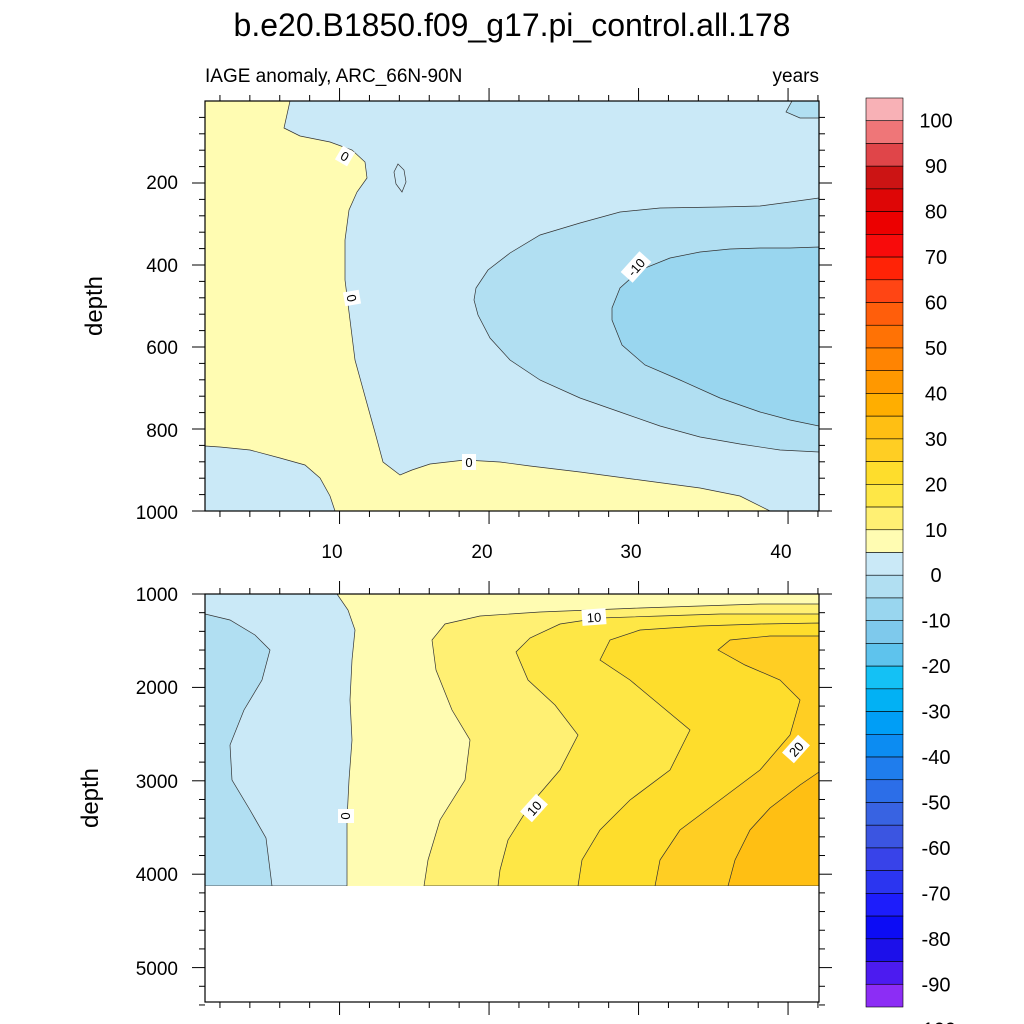  Describe the element at coordinates (936, 531) in the screenshot. I see `colorbar-tick-label: 10` at that location.